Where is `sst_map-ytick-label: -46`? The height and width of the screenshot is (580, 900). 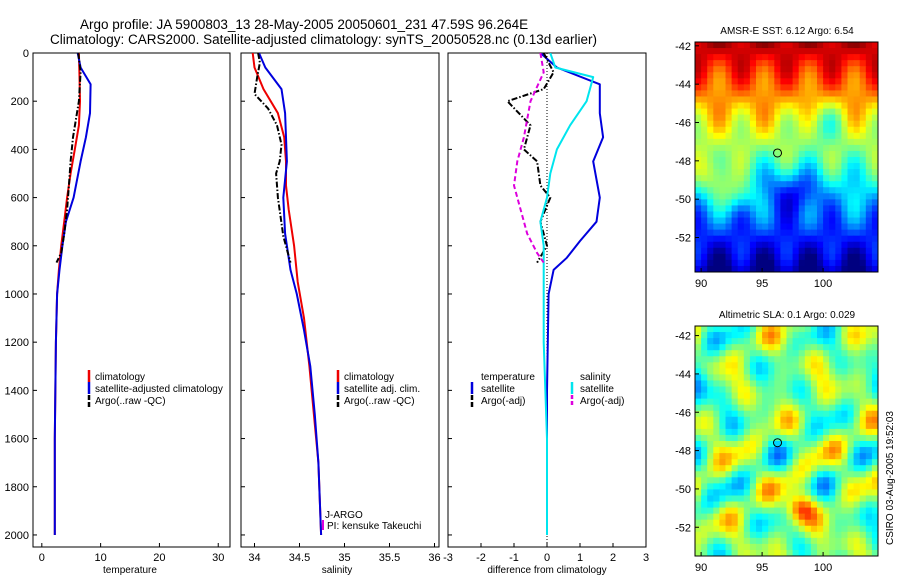 sst_map-ytick-label: -46 is located at coordinates (683, 124).